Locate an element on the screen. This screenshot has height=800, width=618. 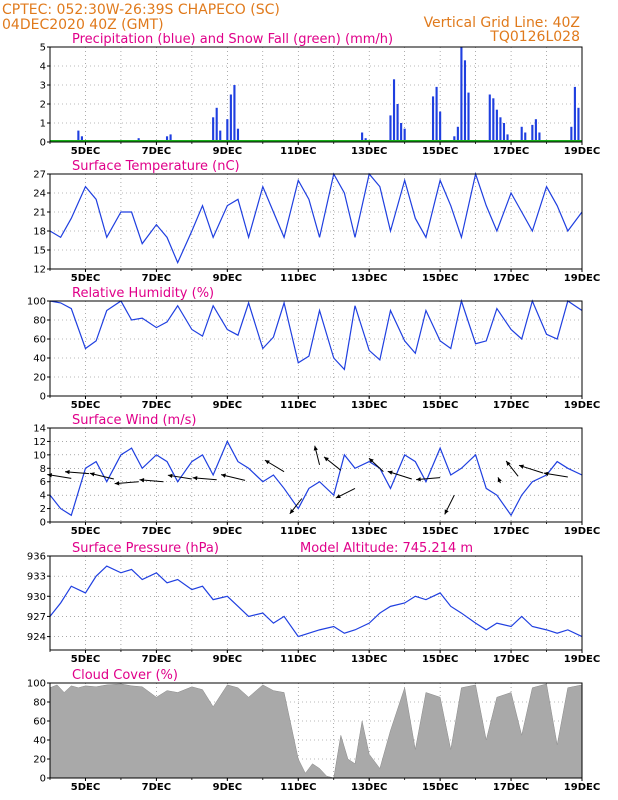
y-tick-label: 1 is located at coordinates (43, 124).